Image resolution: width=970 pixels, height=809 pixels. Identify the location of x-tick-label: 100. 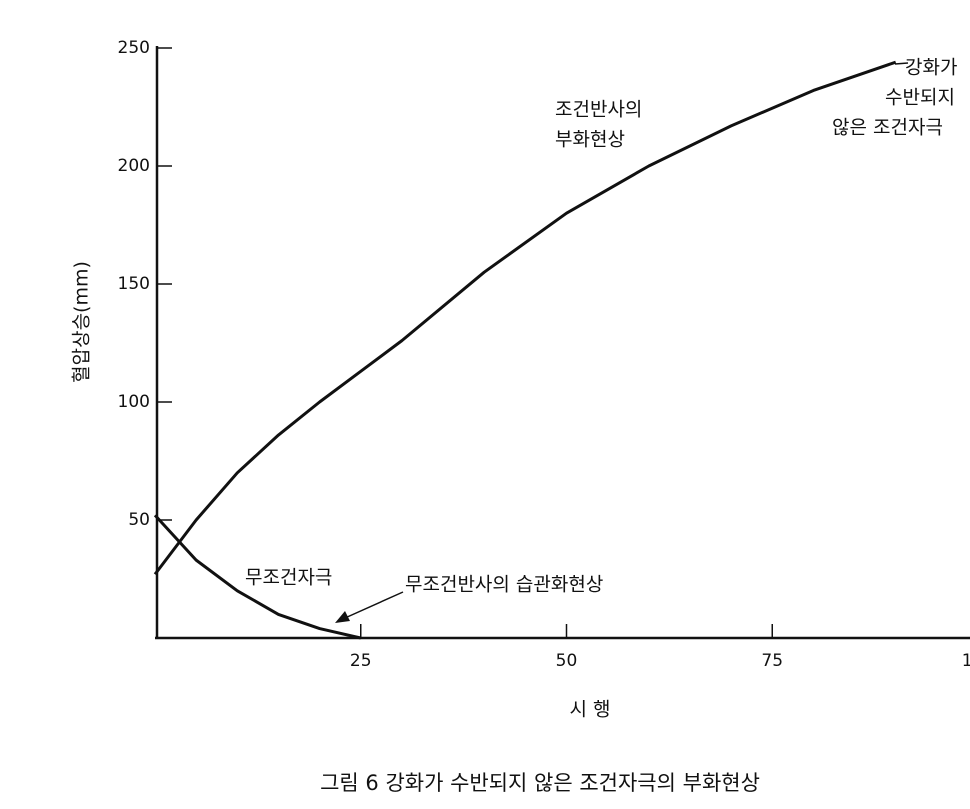
(966, 661).